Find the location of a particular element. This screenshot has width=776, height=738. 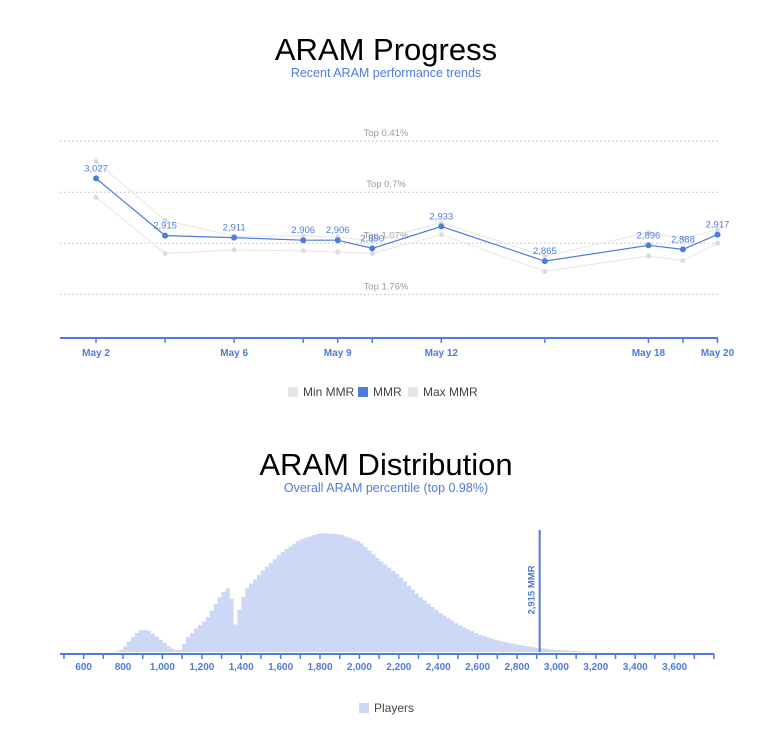

band-label-2: Top 1.07% is located at coordinates (386, 235).